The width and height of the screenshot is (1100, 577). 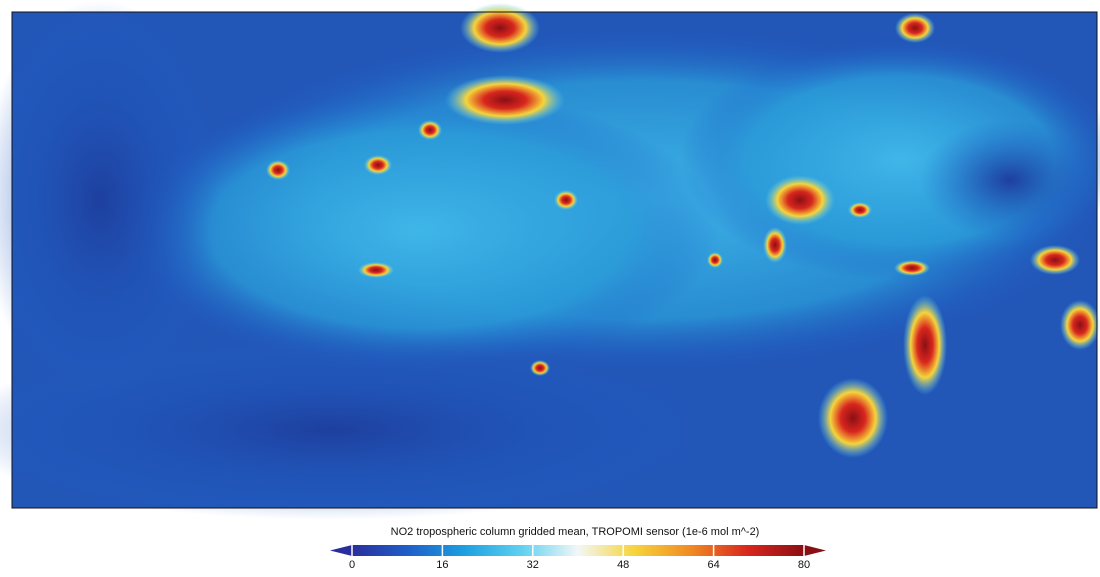 I want to click on colorbar-bar, so click(x=578, y=550).